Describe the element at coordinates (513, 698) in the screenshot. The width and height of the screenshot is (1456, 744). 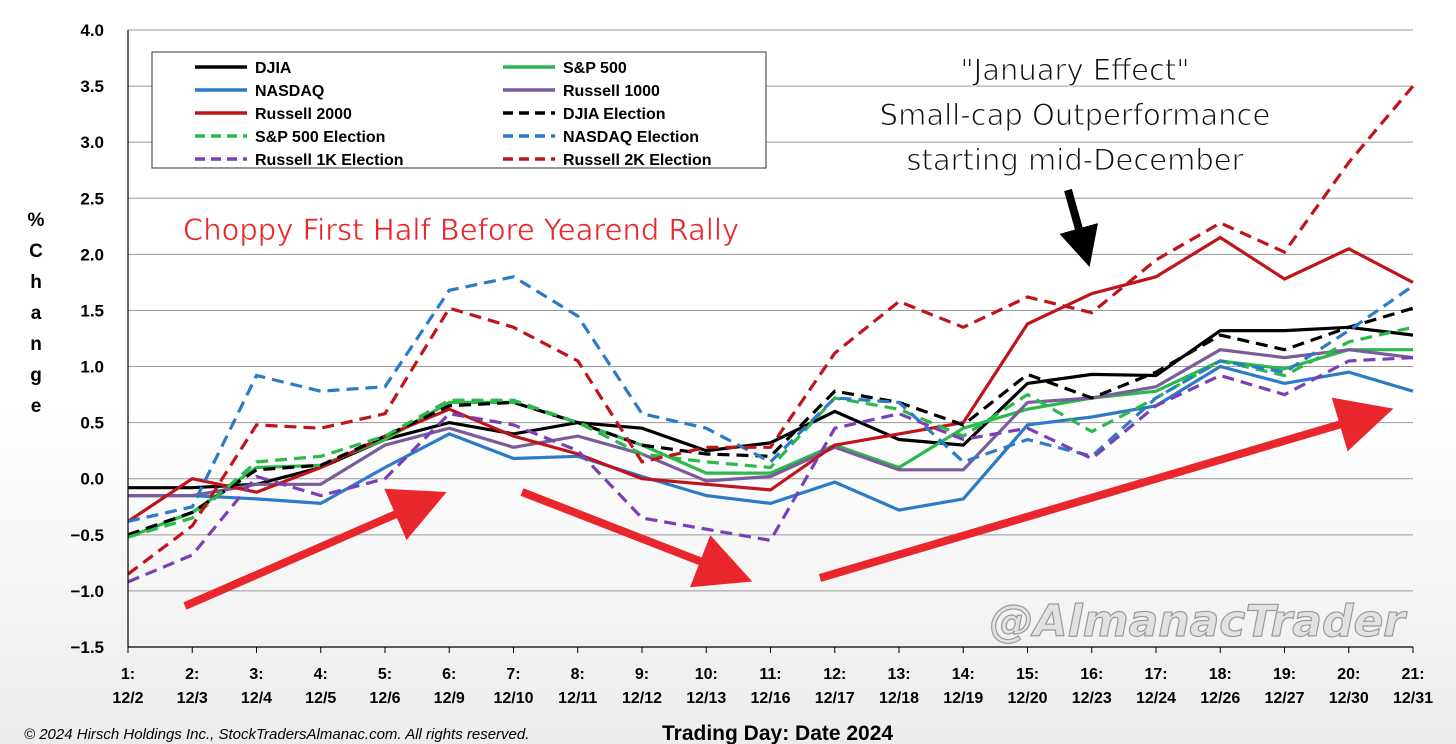
I see `x-tick-date: 12/10` at that location.